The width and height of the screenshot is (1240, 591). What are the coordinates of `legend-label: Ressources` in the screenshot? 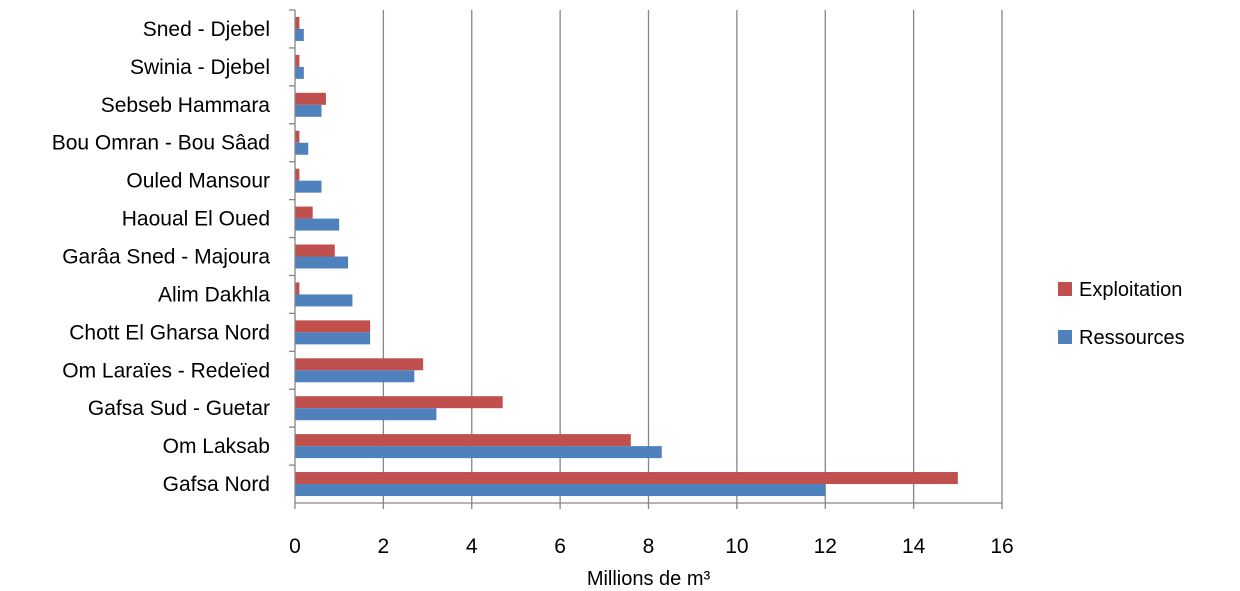 It's located at (1132, 338).